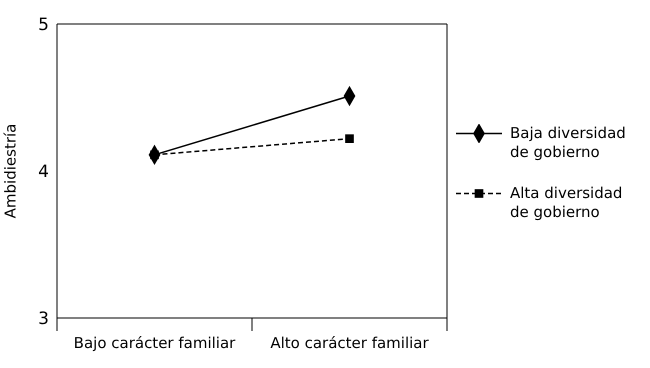 The width and height of the screenshot is (650, 368). What do you see at coordinates (568, 143) in the screenshot?
I see `legend-label: Baja diversidad de gobierno` at bounding box center [568, 143].